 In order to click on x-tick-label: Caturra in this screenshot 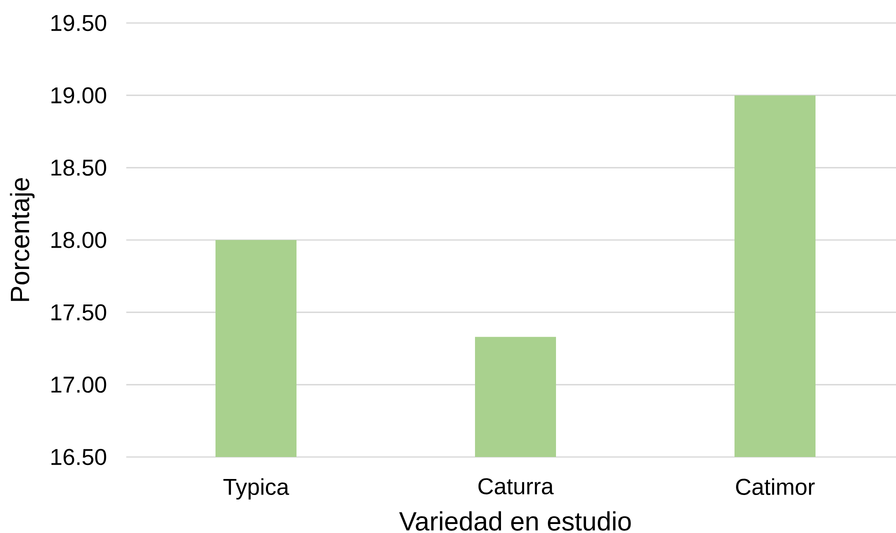, I will do `click(516, 486)`.